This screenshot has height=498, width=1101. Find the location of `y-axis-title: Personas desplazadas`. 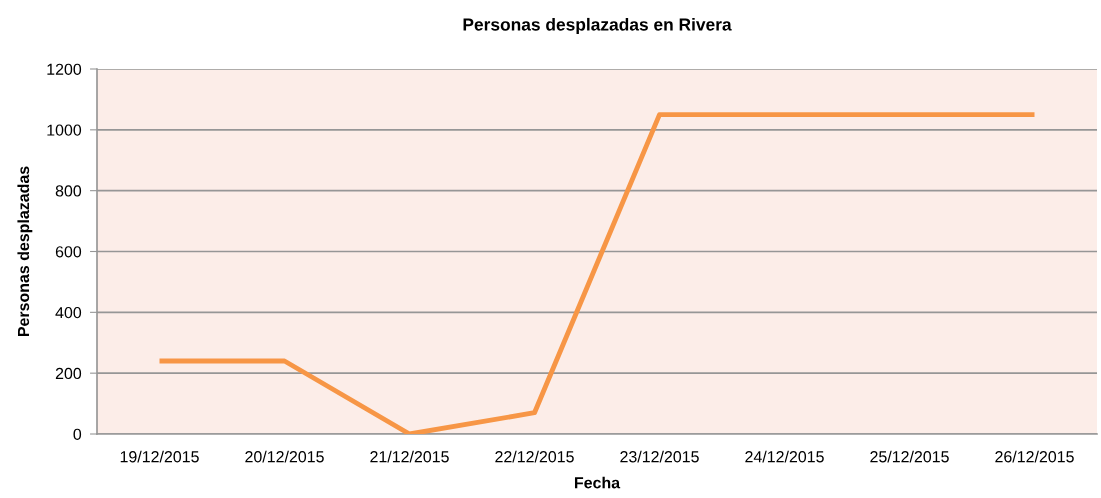

y-axis-title: Personas desplazadas is located at coordinates (25, 251).